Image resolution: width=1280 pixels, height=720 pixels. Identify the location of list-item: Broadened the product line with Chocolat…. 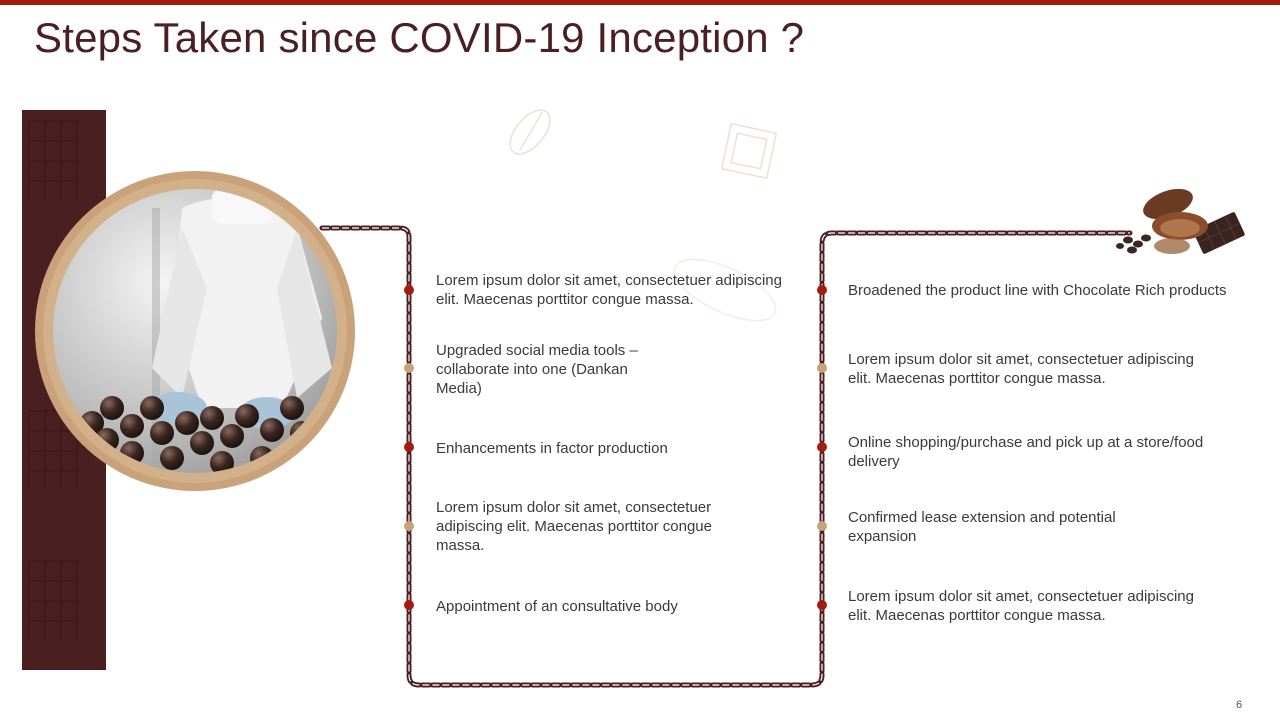
(1037, 290).